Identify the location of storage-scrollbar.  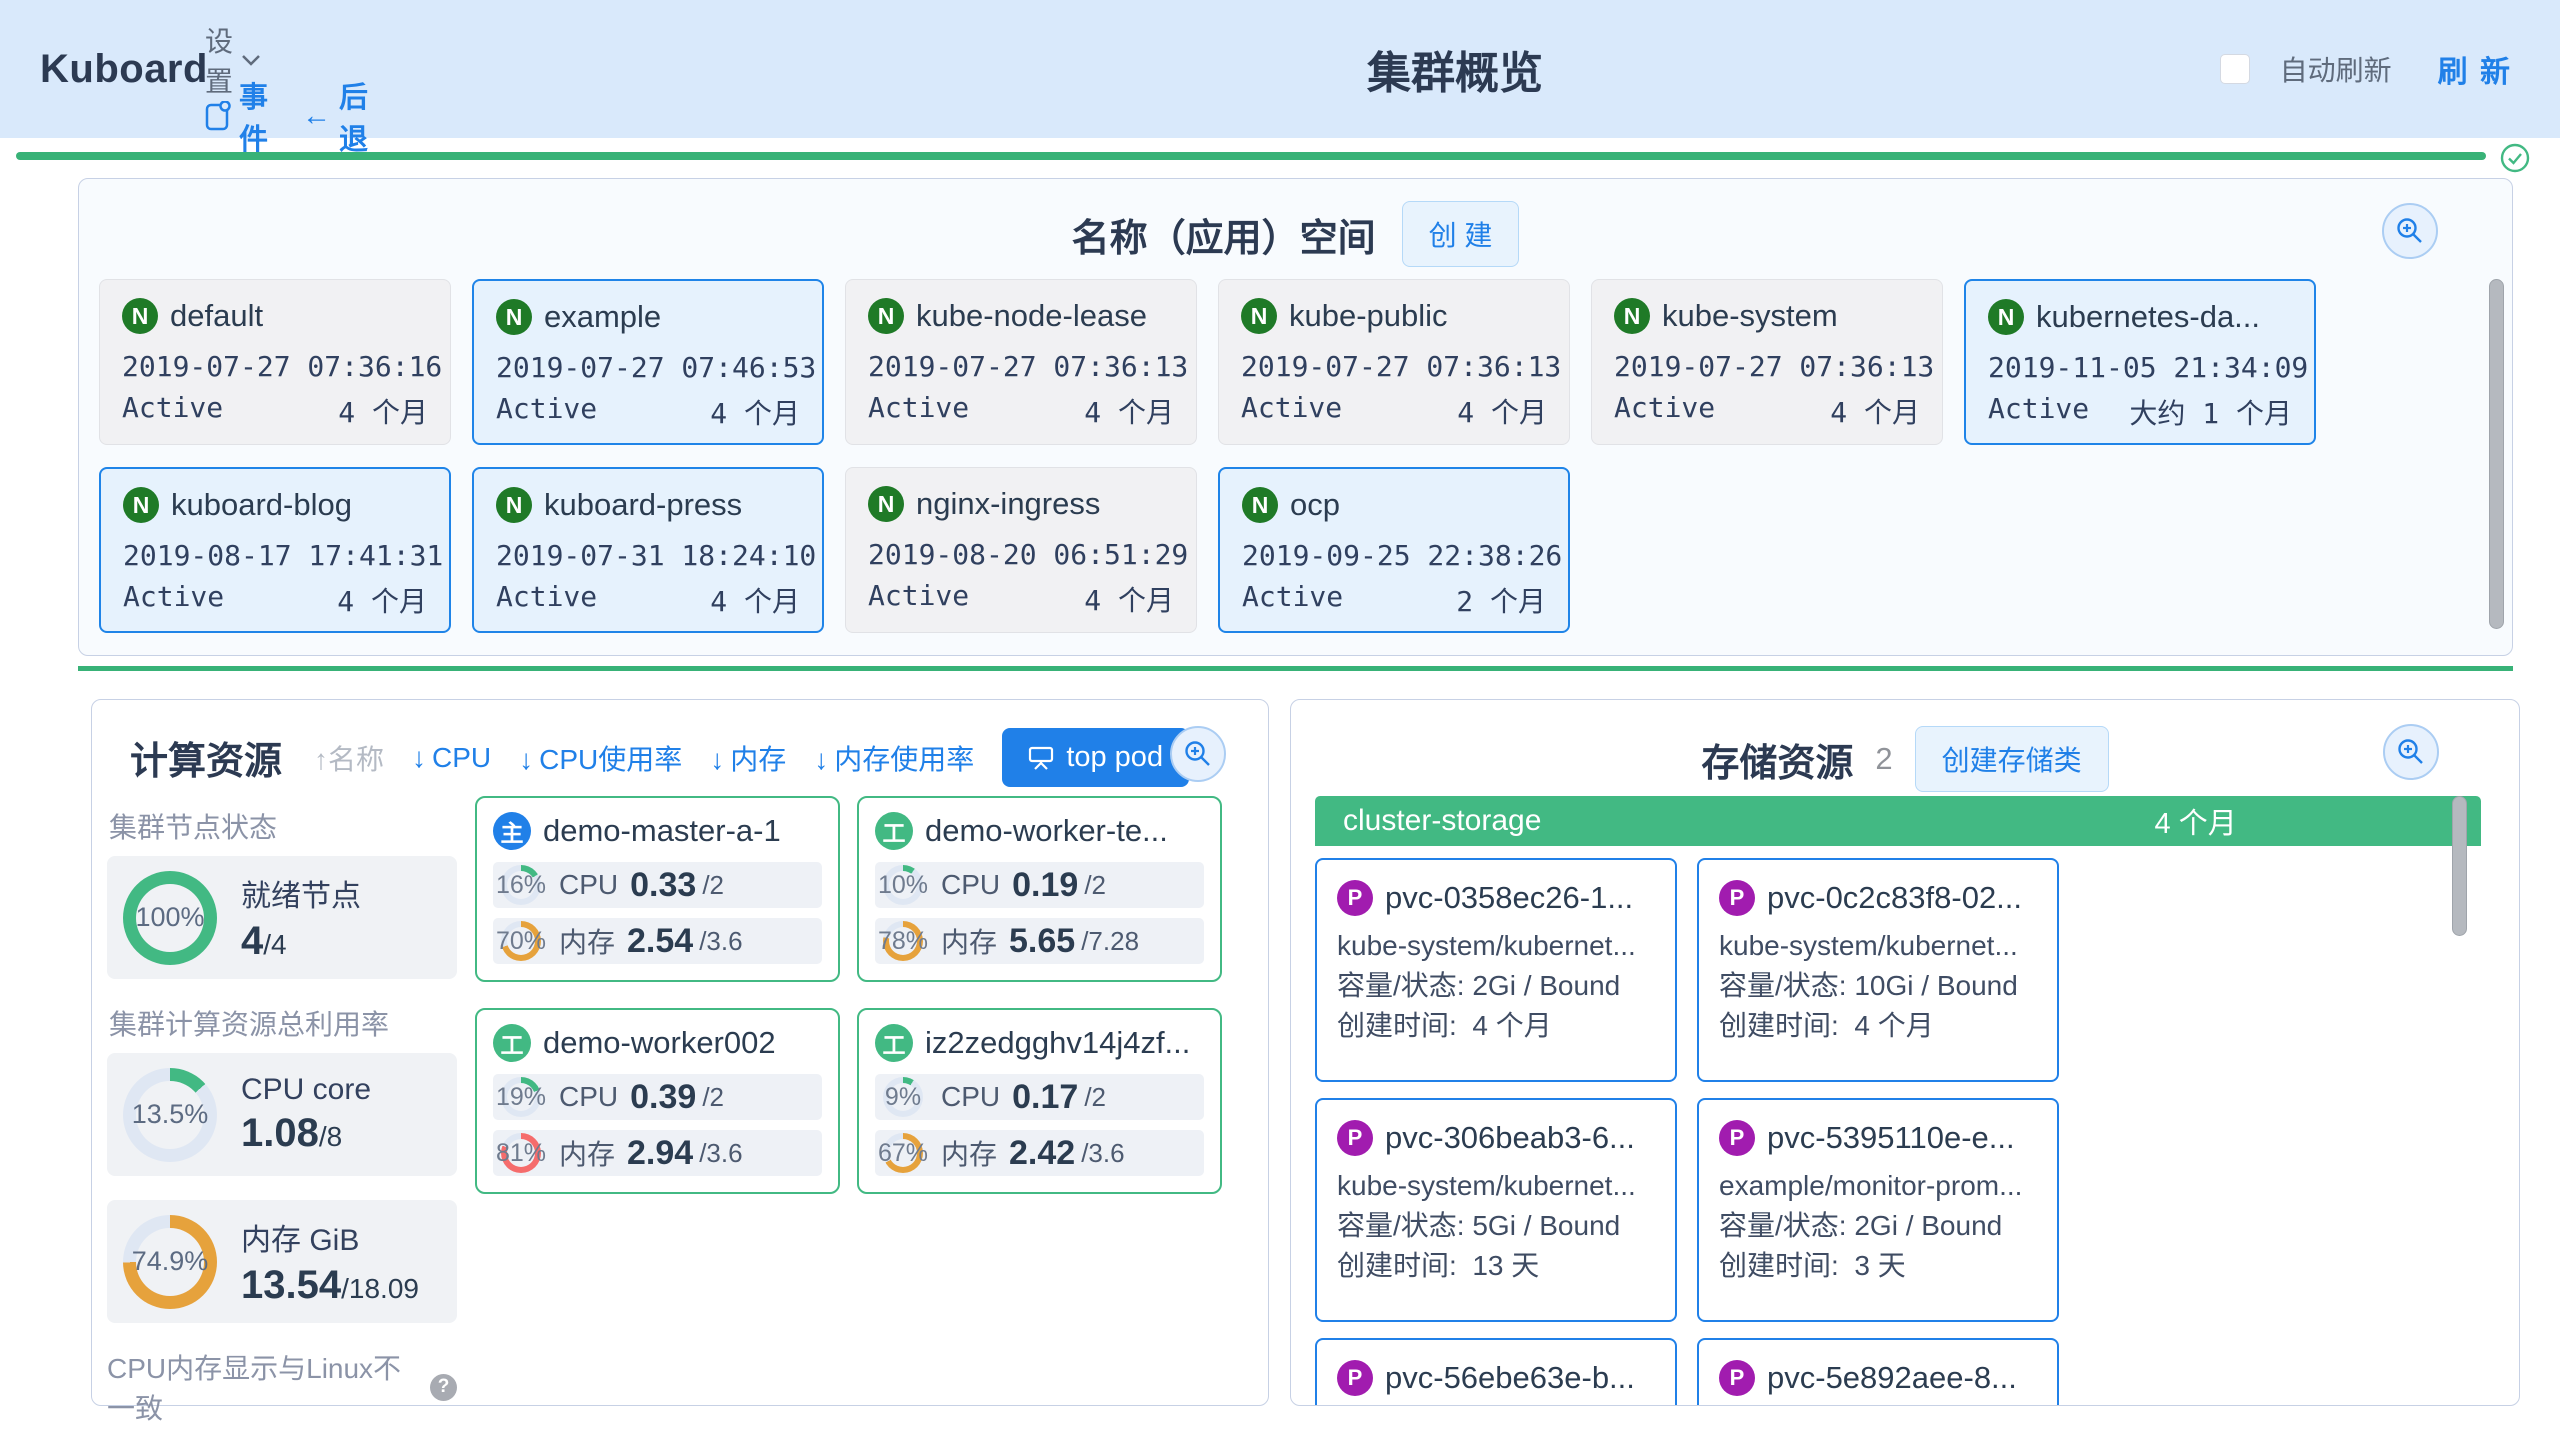
(2459, 866).